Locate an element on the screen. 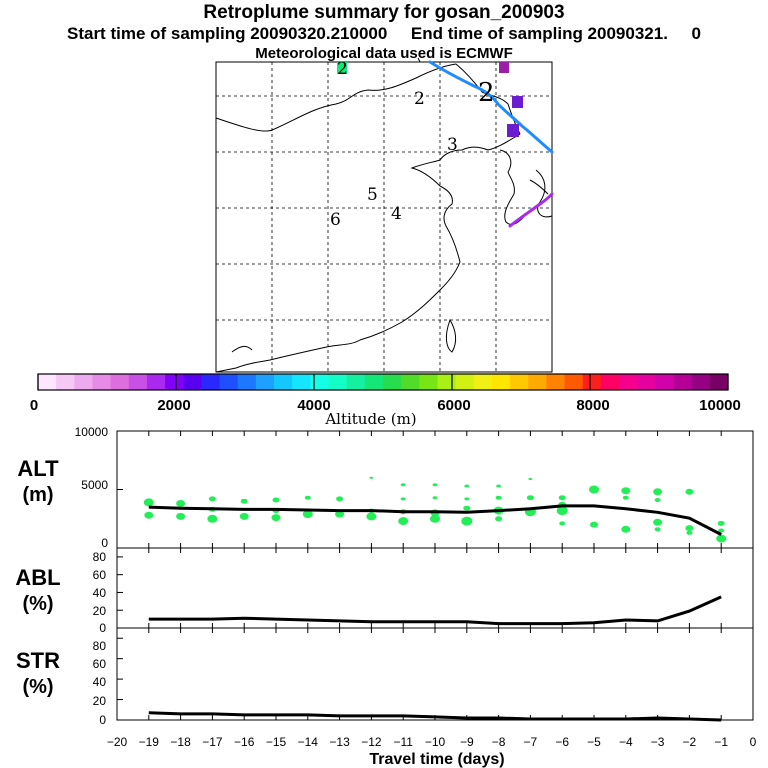 Image resolution: width=768 pixels, height=768 pixels. abl-unit: (%) is located at coordinates (37, 604).